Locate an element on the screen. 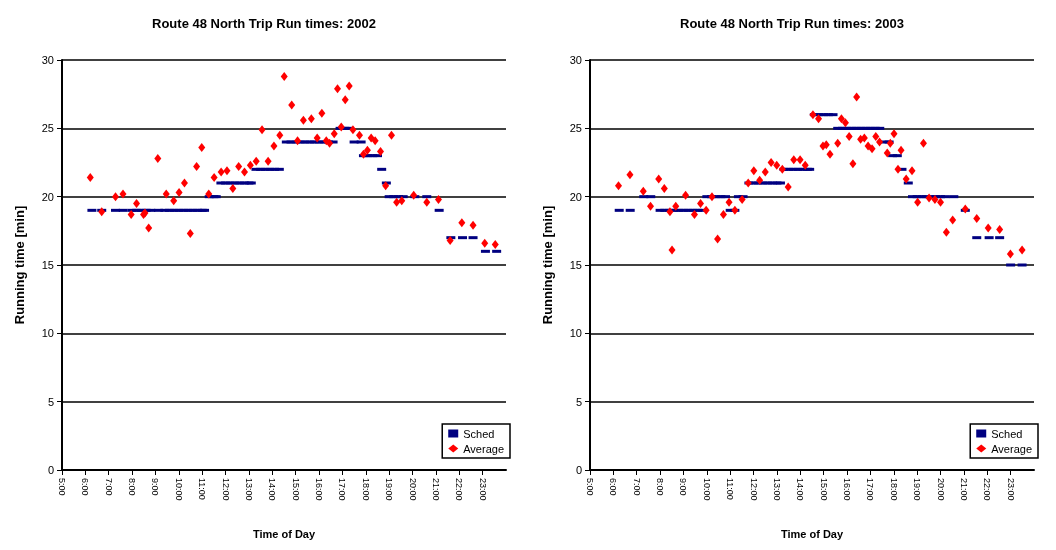  chart-title: Route 48 North Trip Run times: 2002 is located at coordinates (264, 23).